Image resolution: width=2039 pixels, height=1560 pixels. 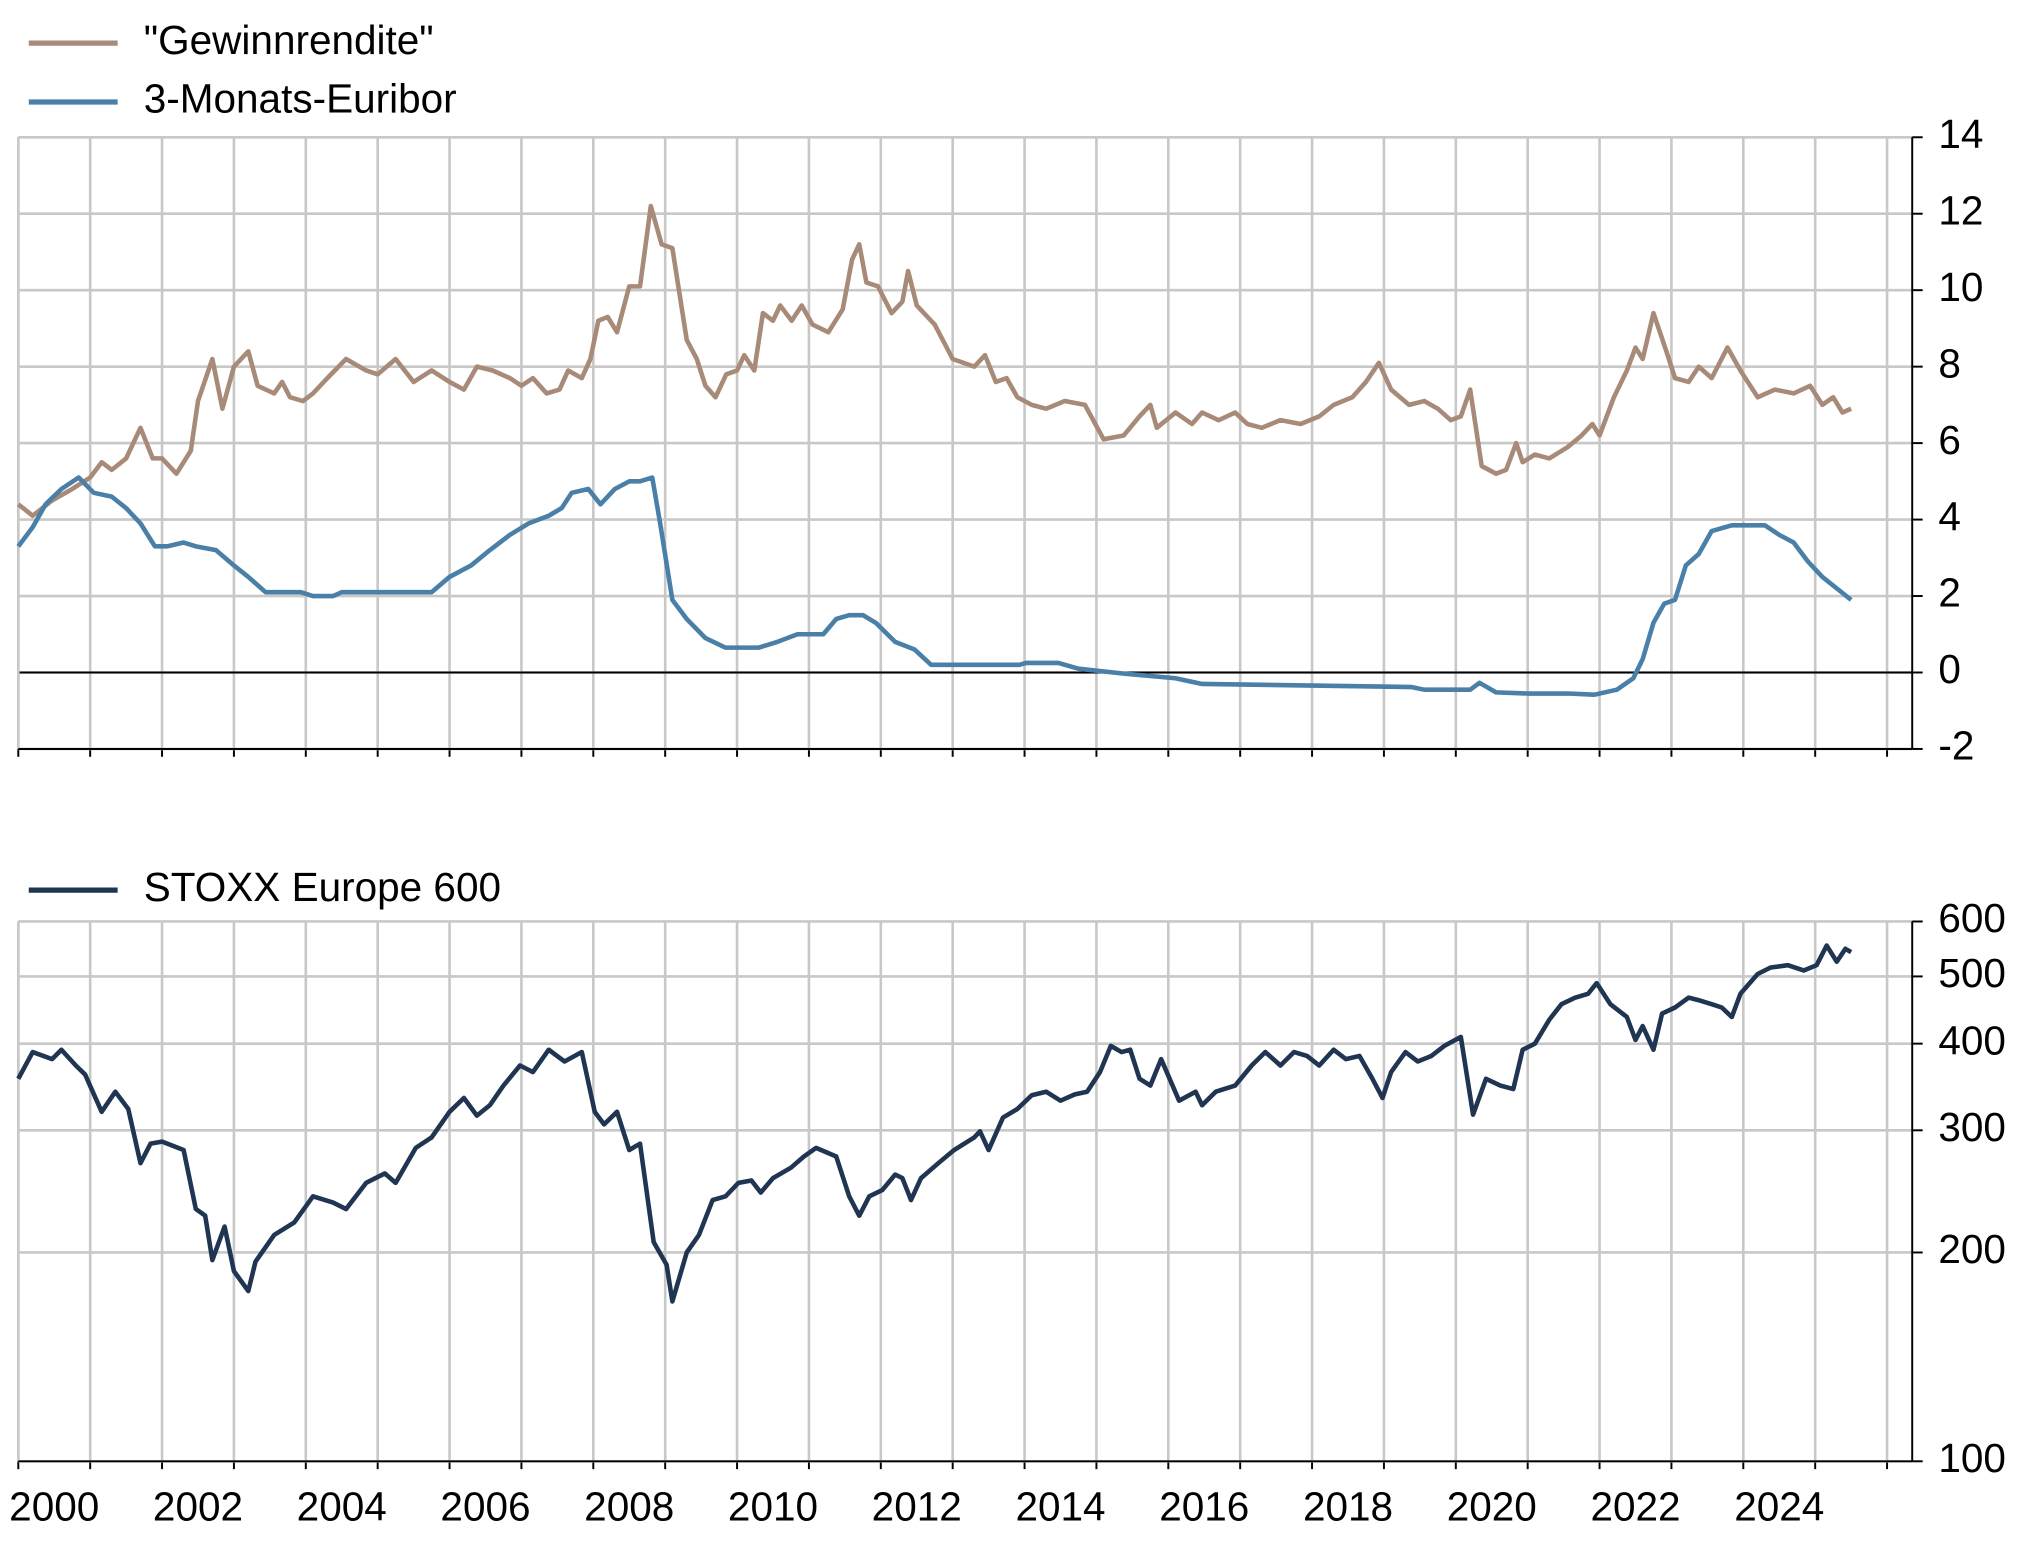 What do you see at coordinates (1972, 1458) in the screenshot?
I see `y-tick-label: 100` at bounding box center [1972, 1458].